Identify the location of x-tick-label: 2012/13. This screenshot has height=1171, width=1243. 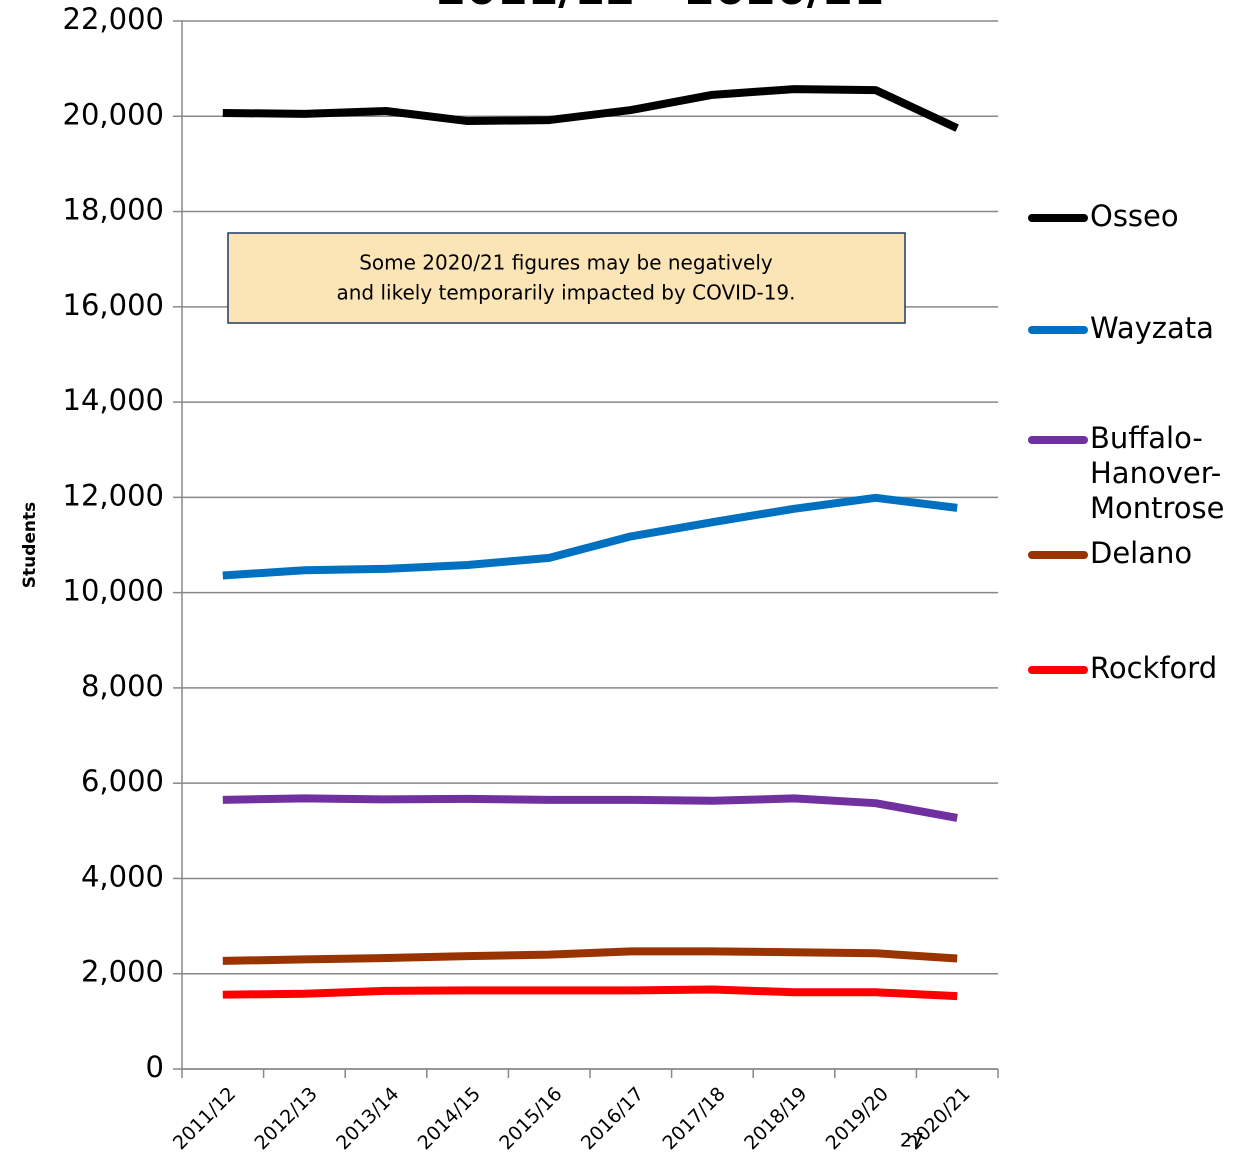
(285, 1118).